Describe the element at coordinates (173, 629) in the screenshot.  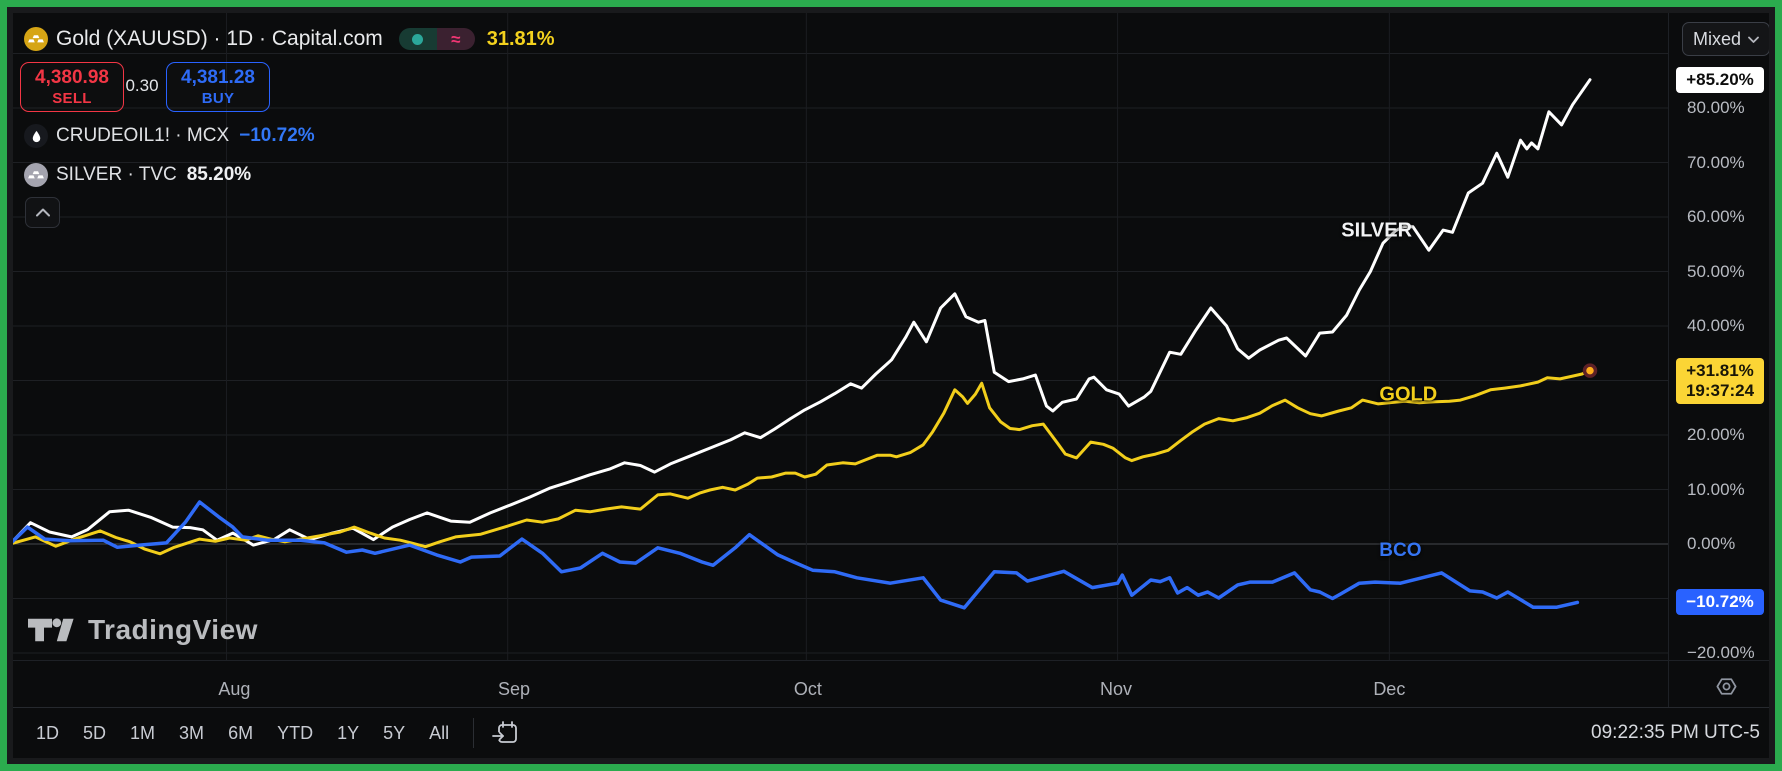
I see `watermark-label: TradingView` at that location.